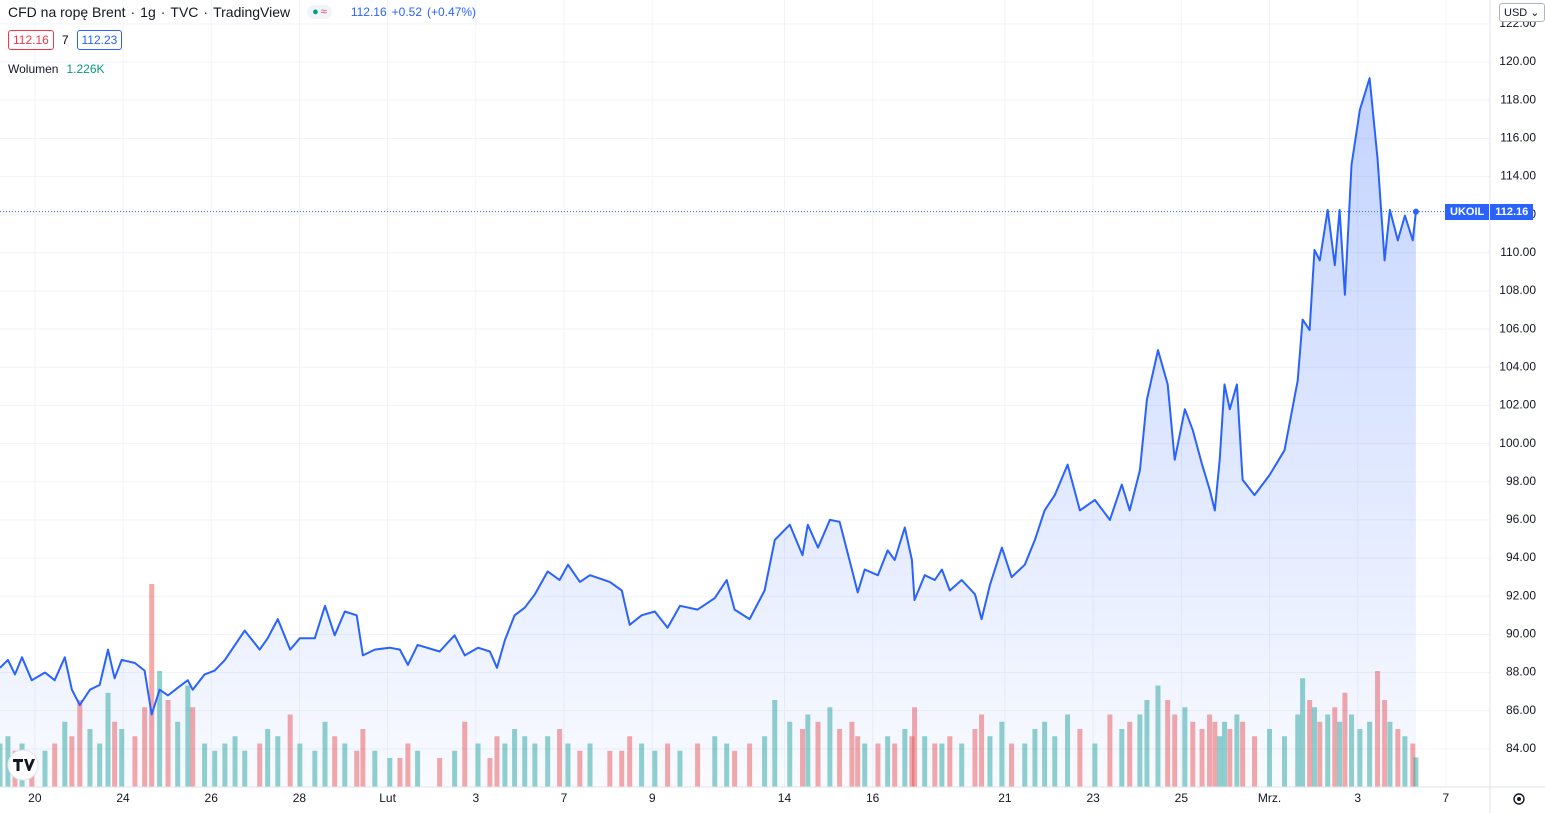  I want to click on y-tick-label: 116.00, so click(1518, 137).